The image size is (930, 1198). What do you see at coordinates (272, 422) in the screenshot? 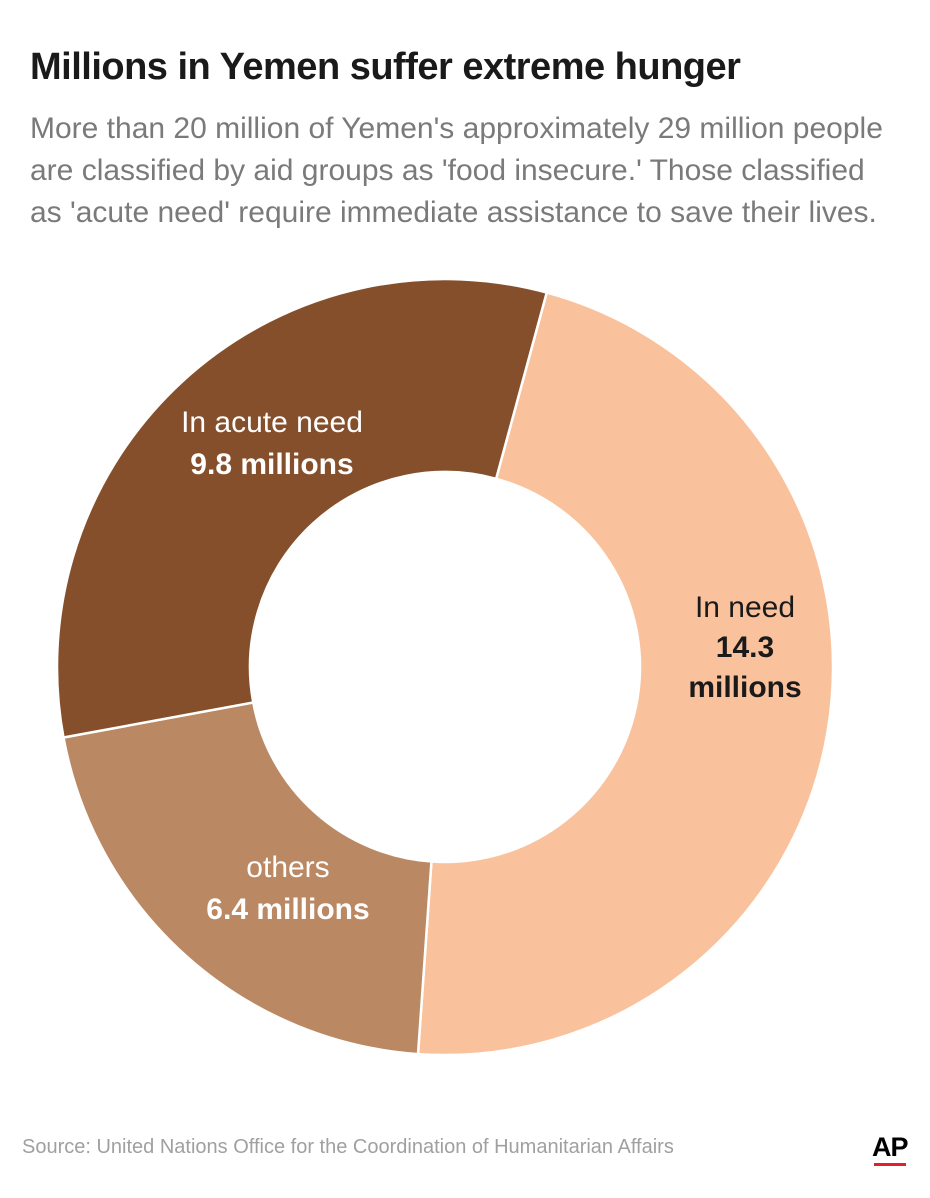
I see `slice-label: In acute need` at bounding box center [272, 422].